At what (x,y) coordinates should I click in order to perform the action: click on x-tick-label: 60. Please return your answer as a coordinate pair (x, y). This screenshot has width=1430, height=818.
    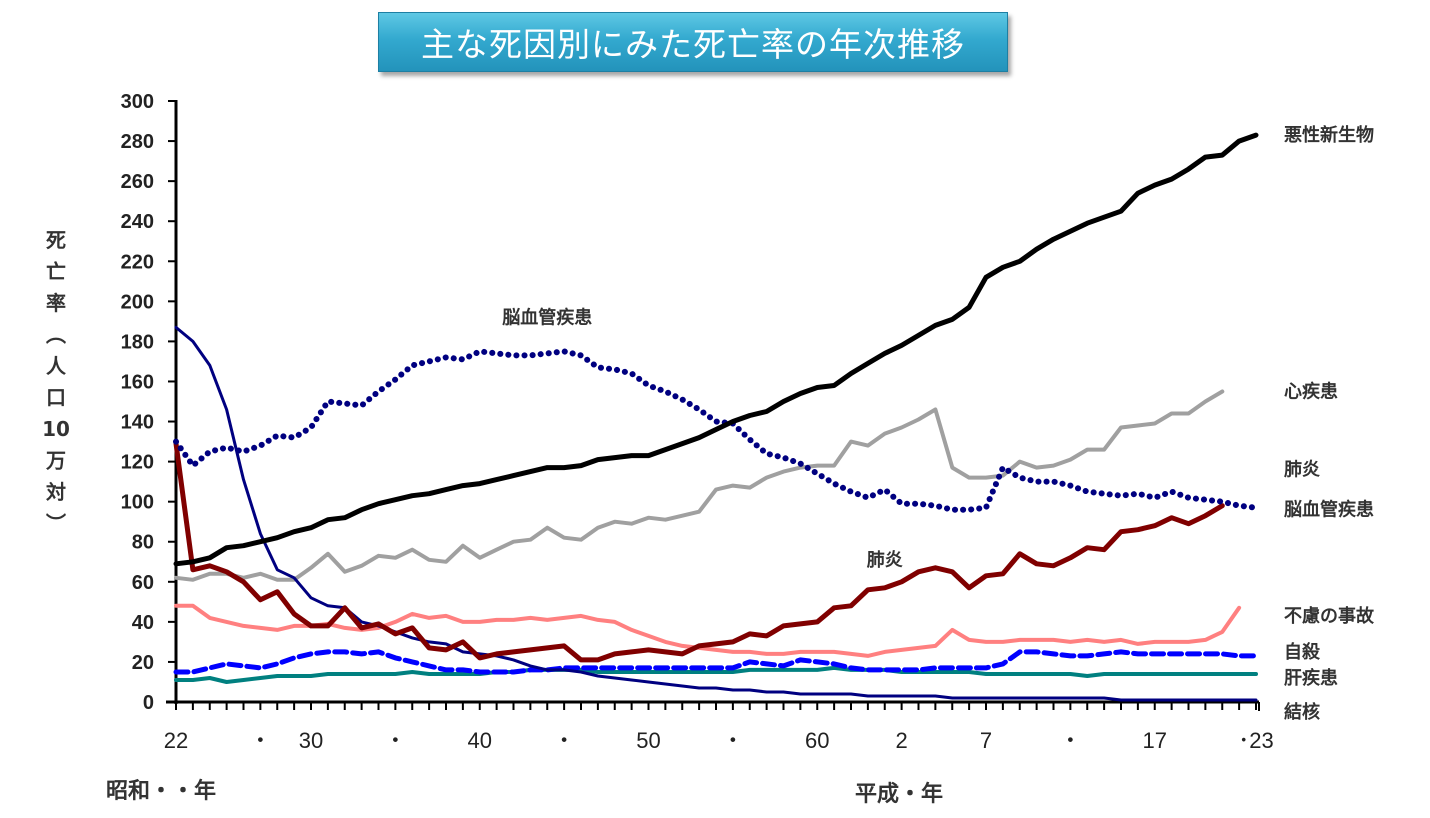
    Looking at the image, I should click on (817, 740).